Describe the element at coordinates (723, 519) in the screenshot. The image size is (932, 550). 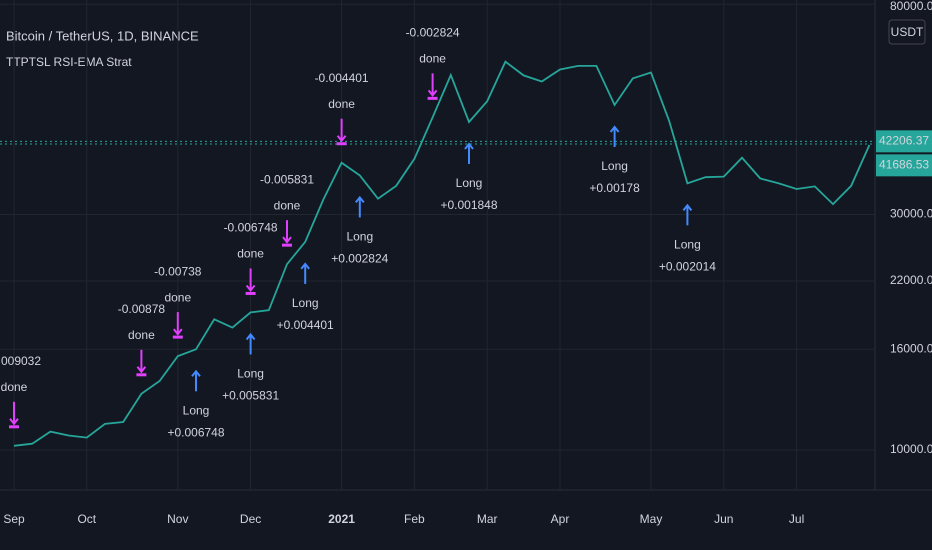
I see `x-tick-label: Jun` at that location.